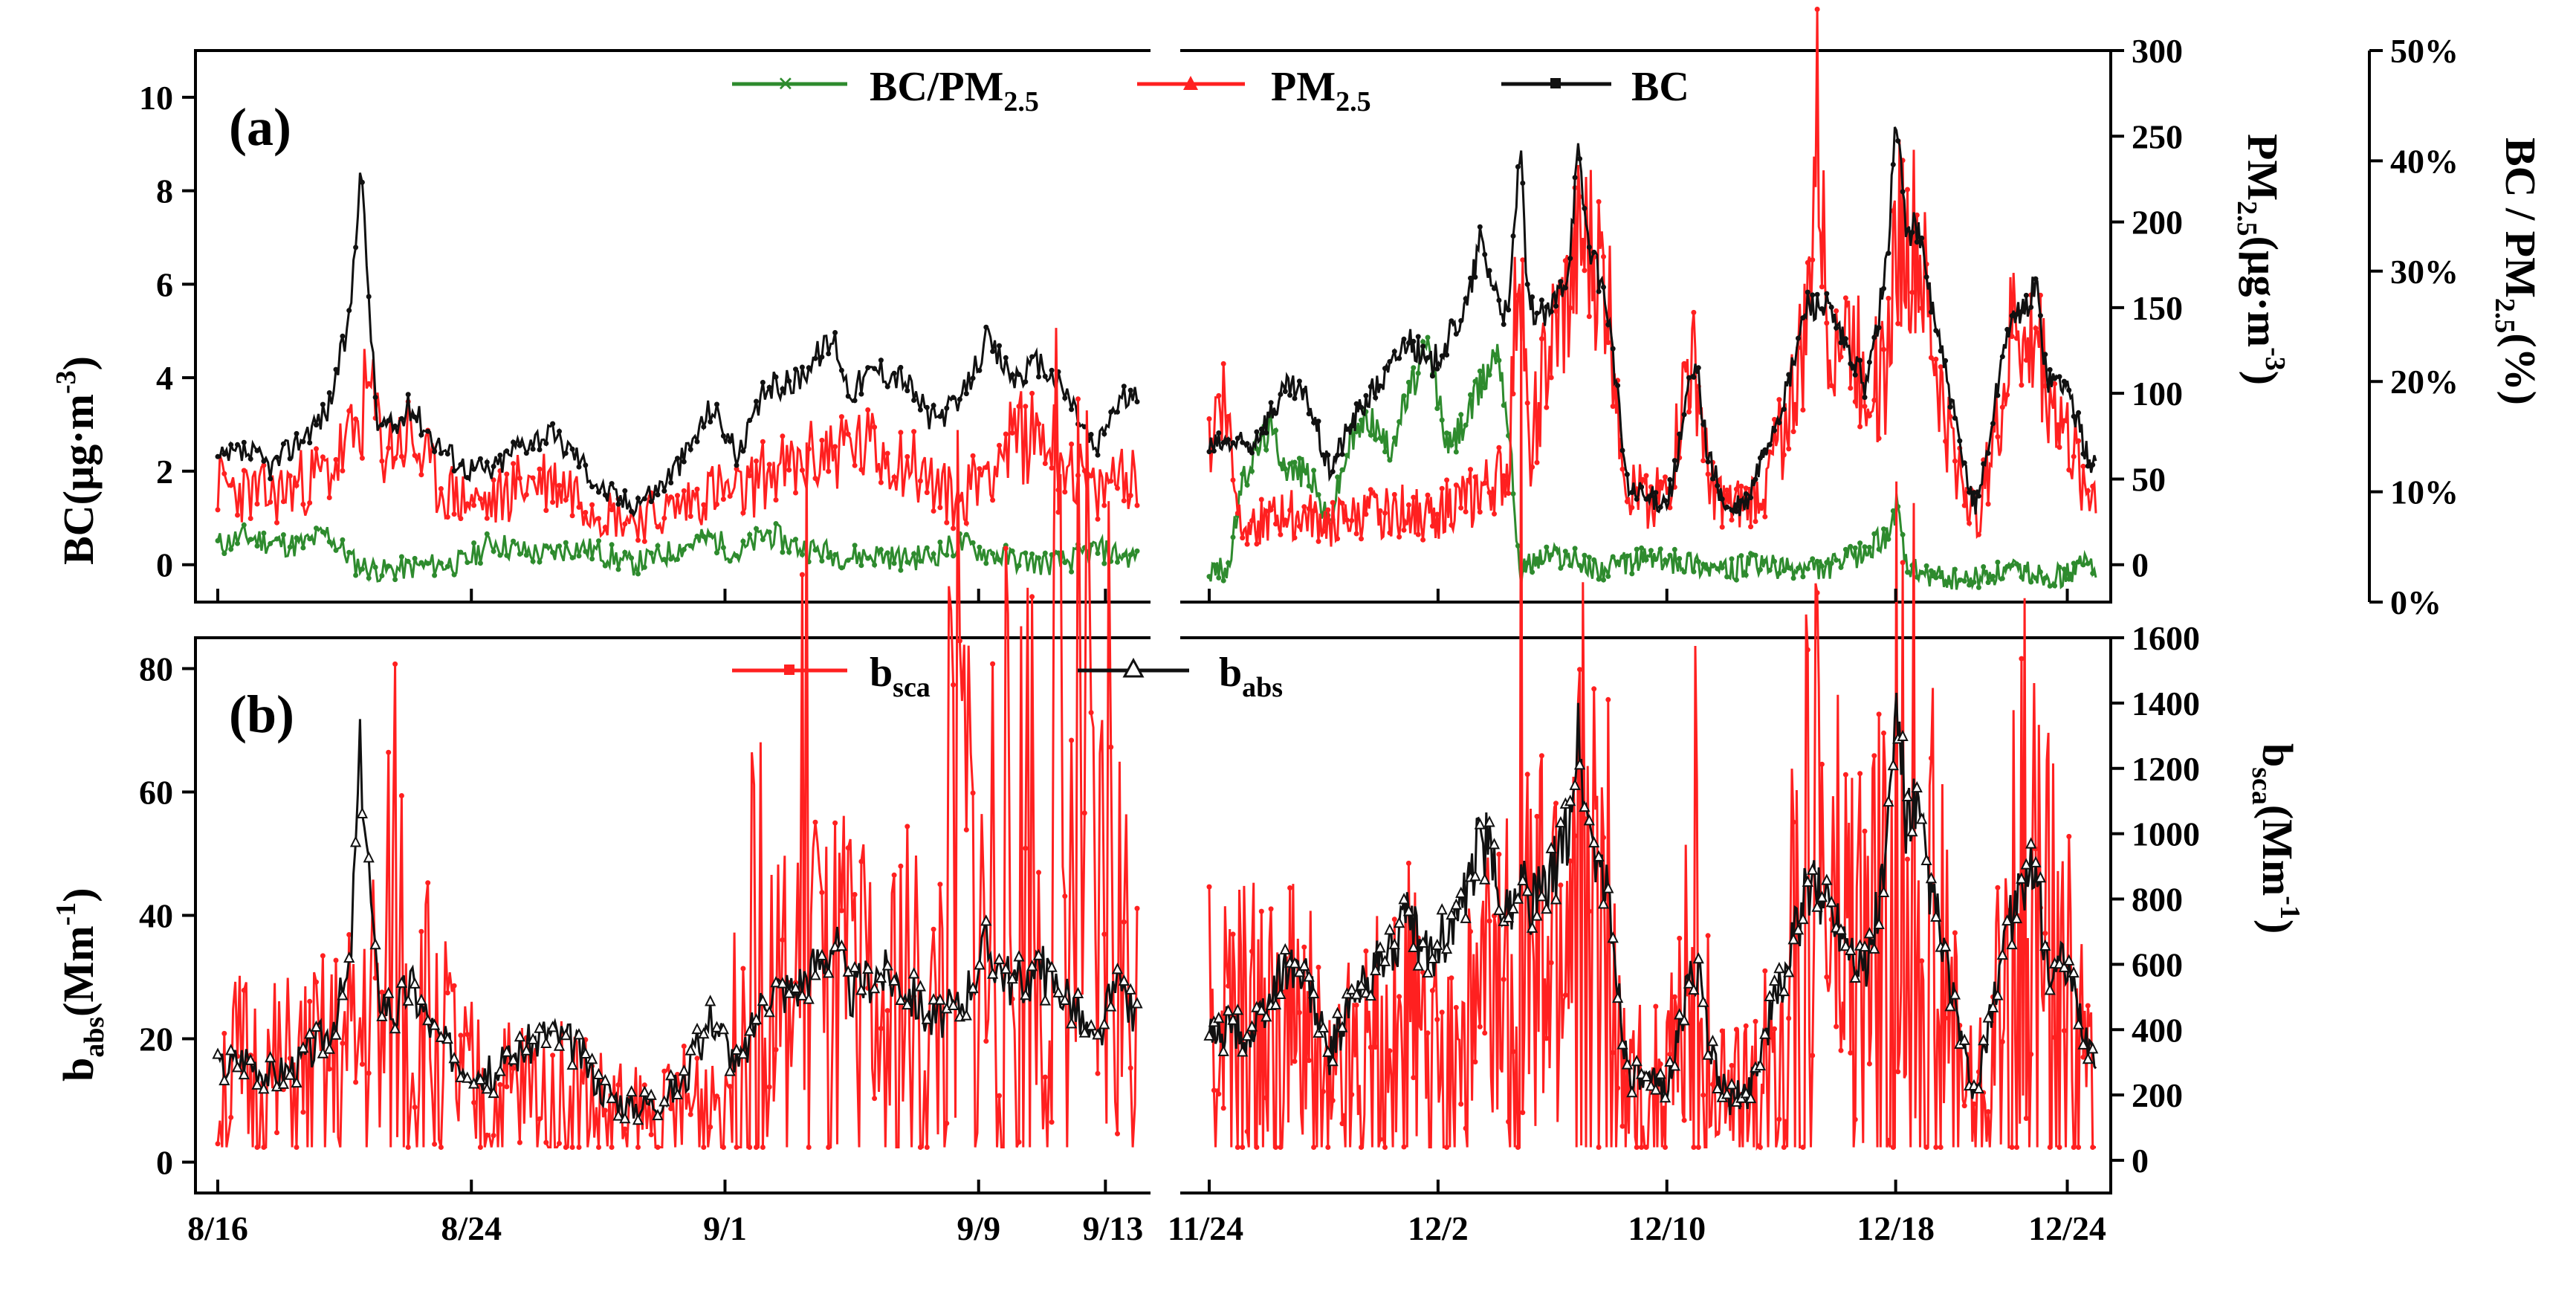  Describe the element at coordinates (2275, 838) in the screenshot. I see `y-axis-label-bsca: bsca(Mm-1)` at that location.